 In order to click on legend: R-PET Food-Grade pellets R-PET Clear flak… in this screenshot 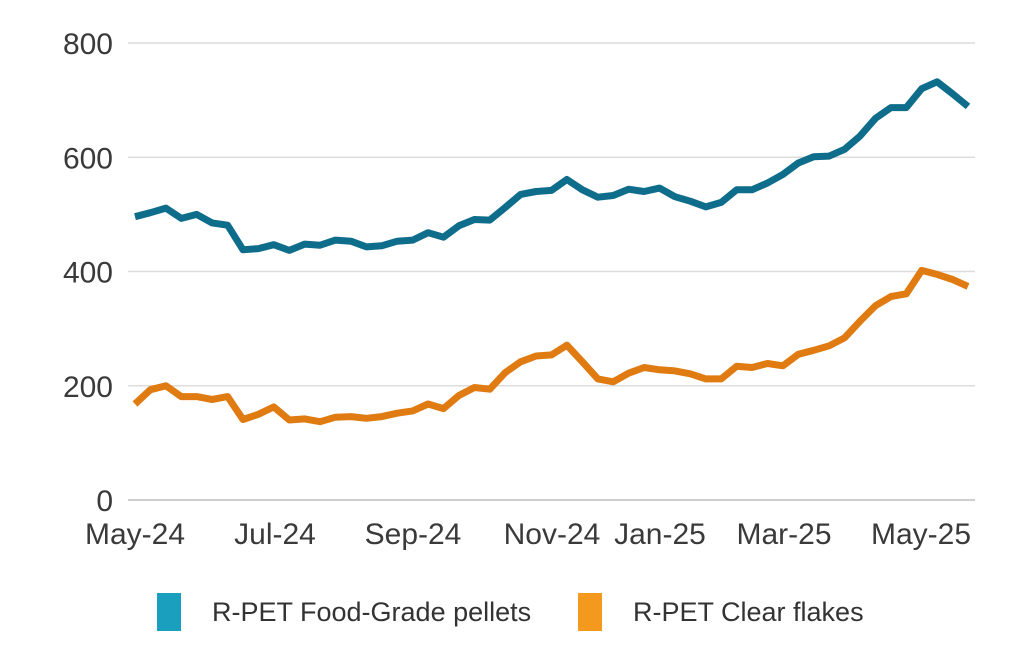, I will do `click(510, 612)`.